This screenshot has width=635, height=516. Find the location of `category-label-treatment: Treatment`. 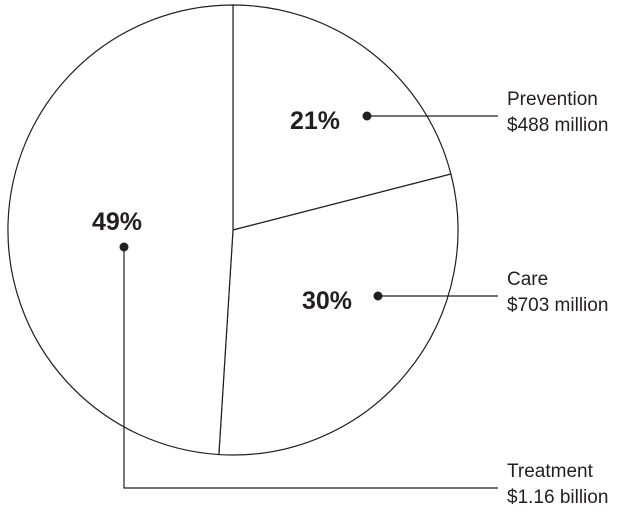

category-label-treatment: Treatment is located at coordinates (550, 471).